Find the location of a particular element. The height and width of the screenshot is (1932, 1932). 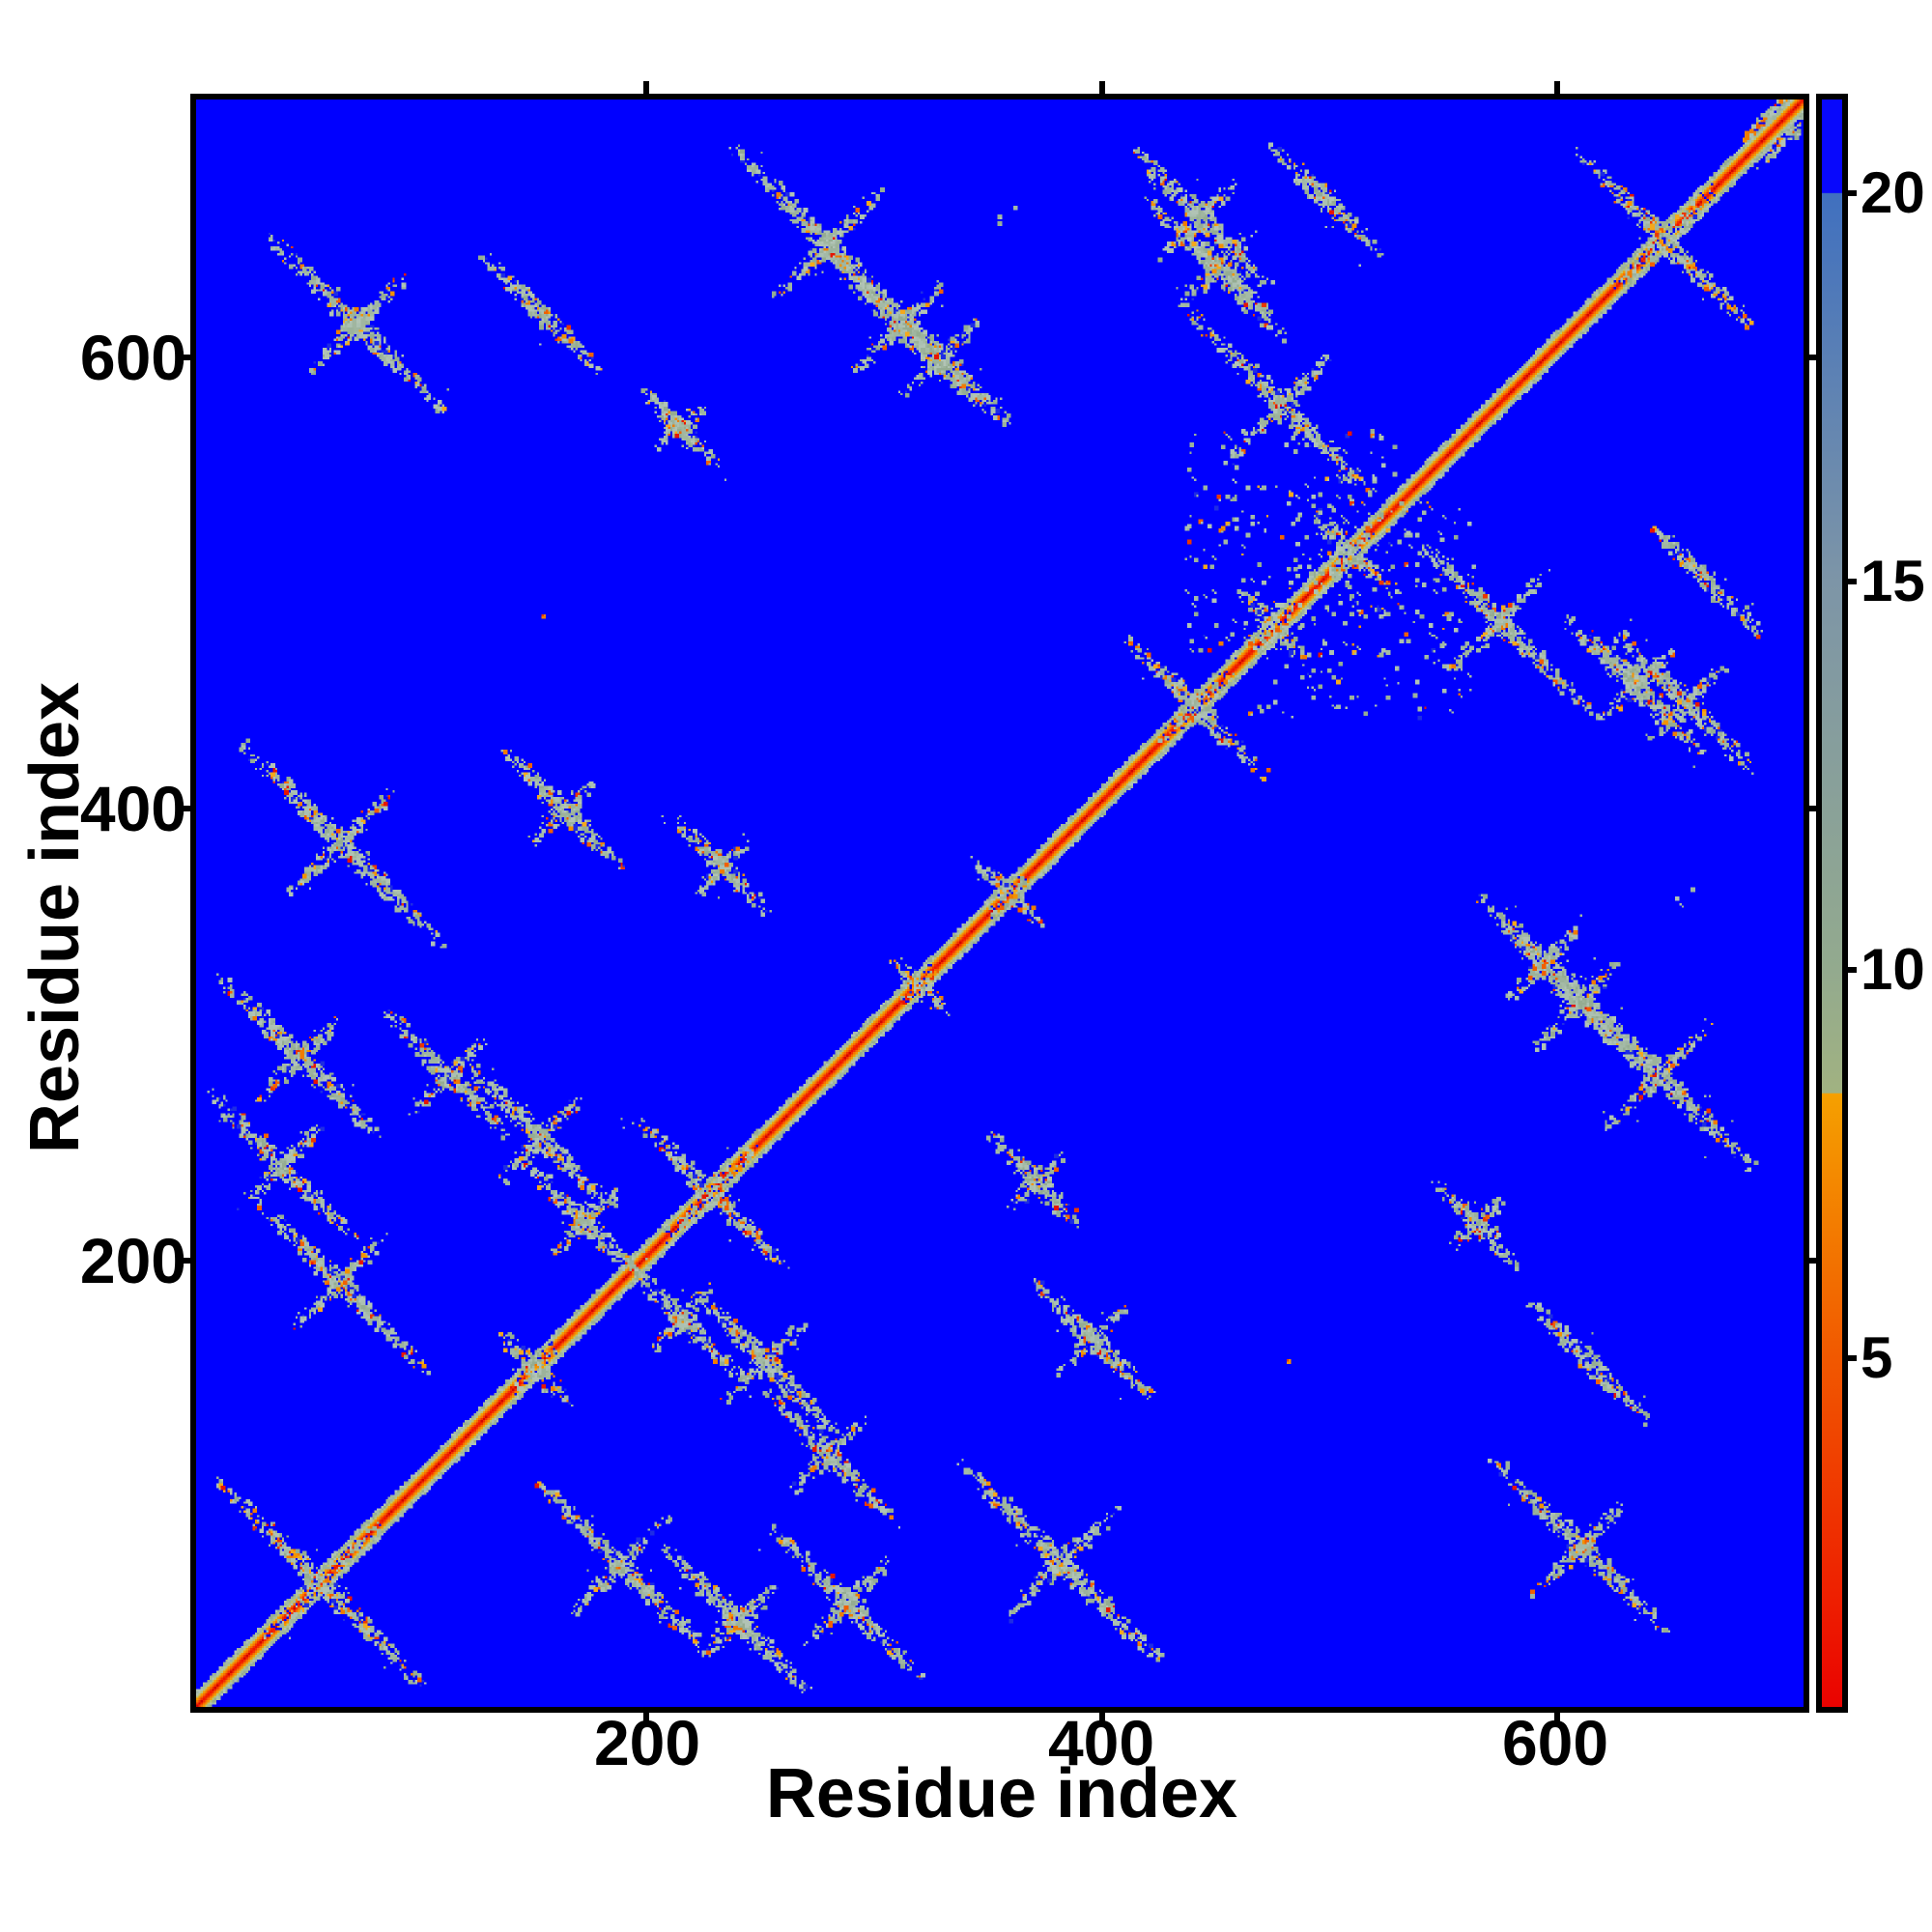

colorbar-tick-label-20: 20 is located at coordinates (1893, 192).